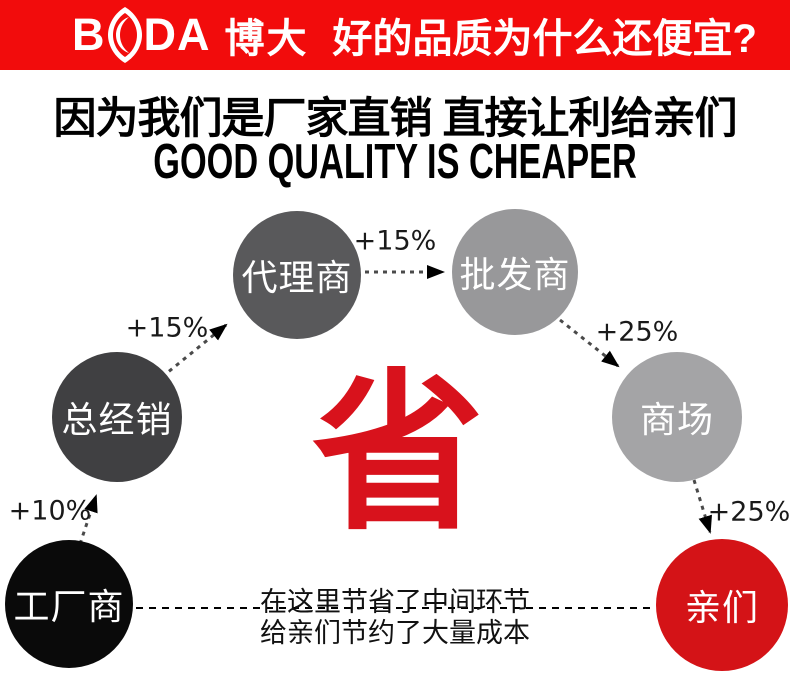  What do you see at coordinates (177, 34) in the screenshot?
I see `logo-text-right: DA` at bounding box center [177, 34].